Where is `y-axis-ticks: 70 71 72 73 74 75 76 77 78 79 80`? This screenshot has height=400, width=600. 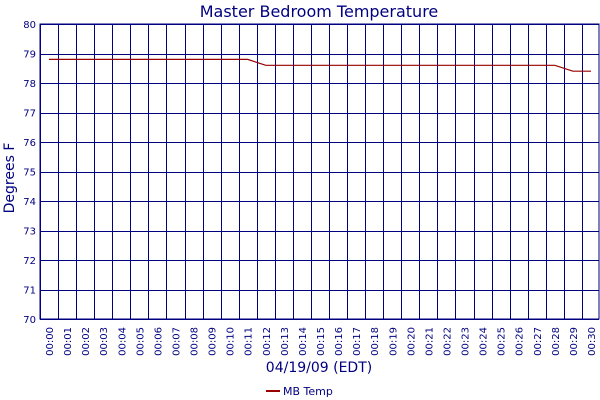
y-axis-ticks: 70 71 72 73 74 75 76 77 78 79 80 is located at coordinates (29, 173).